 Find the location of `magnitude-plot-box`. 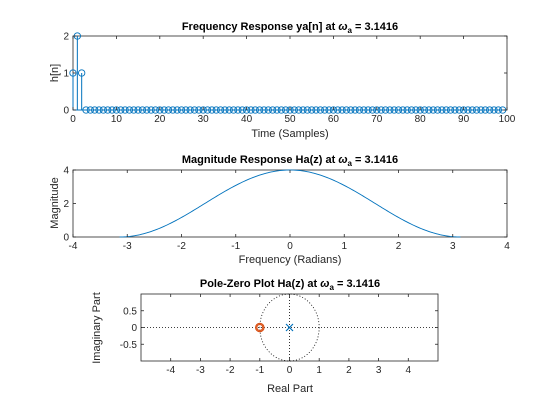

magnitude-plot-box is located at coordinates (290, 203).